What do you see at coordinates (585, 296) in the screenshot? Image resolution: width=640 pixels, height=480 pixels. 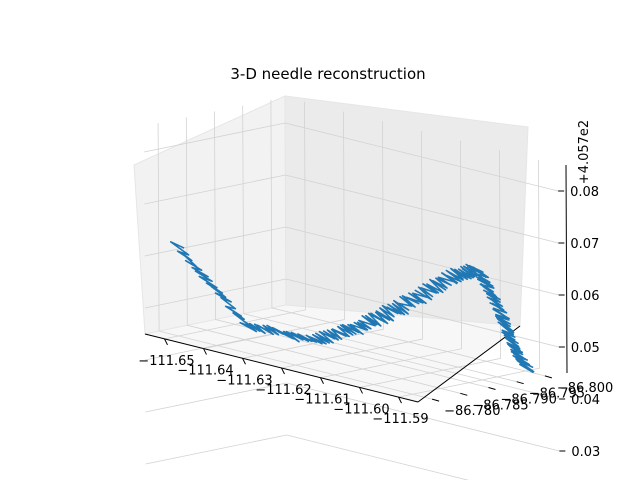 I see `z-tick-label: 0.06` at bounding box center [585, 296].